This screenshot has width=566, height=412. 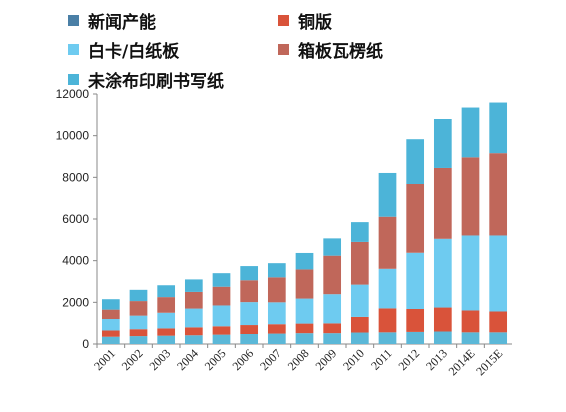 What do you see at coordinates (75, 302) in the screenshot?
I see `y-tick-label: 2000` at bounding box center [75, 302].